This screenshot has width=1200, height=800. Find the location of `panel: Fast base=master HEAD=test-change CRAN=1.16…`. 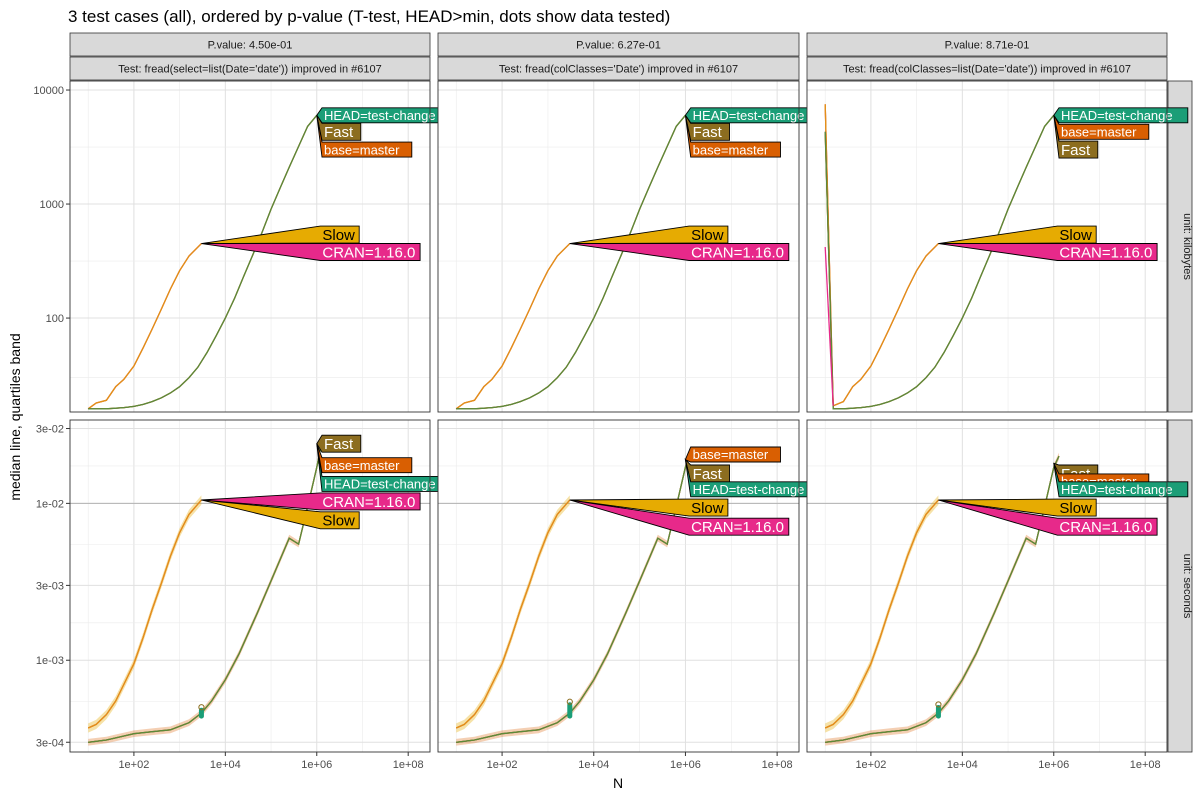

panel: Fast base=master HEAD=test-change CRAN=1.16… is located at coordinates (260, 586).